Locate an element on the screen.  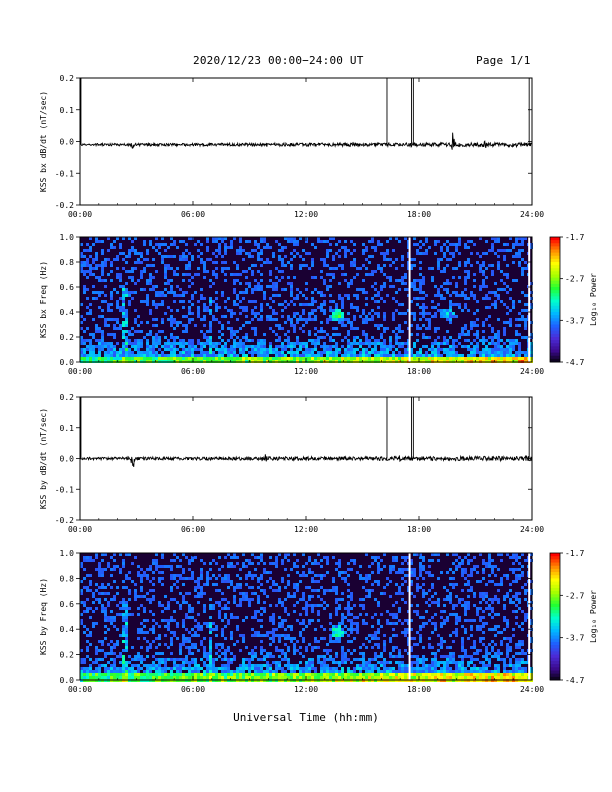
trace-line is located at coordinates (306, 461).